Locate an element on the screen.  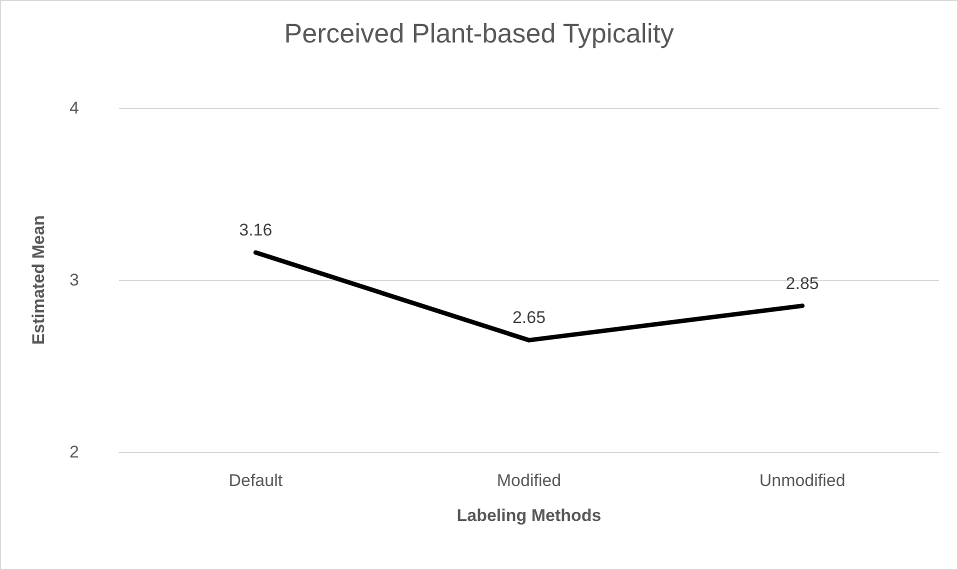
x-axis-title: Labeling Methods is located at coordinates (529, 515).